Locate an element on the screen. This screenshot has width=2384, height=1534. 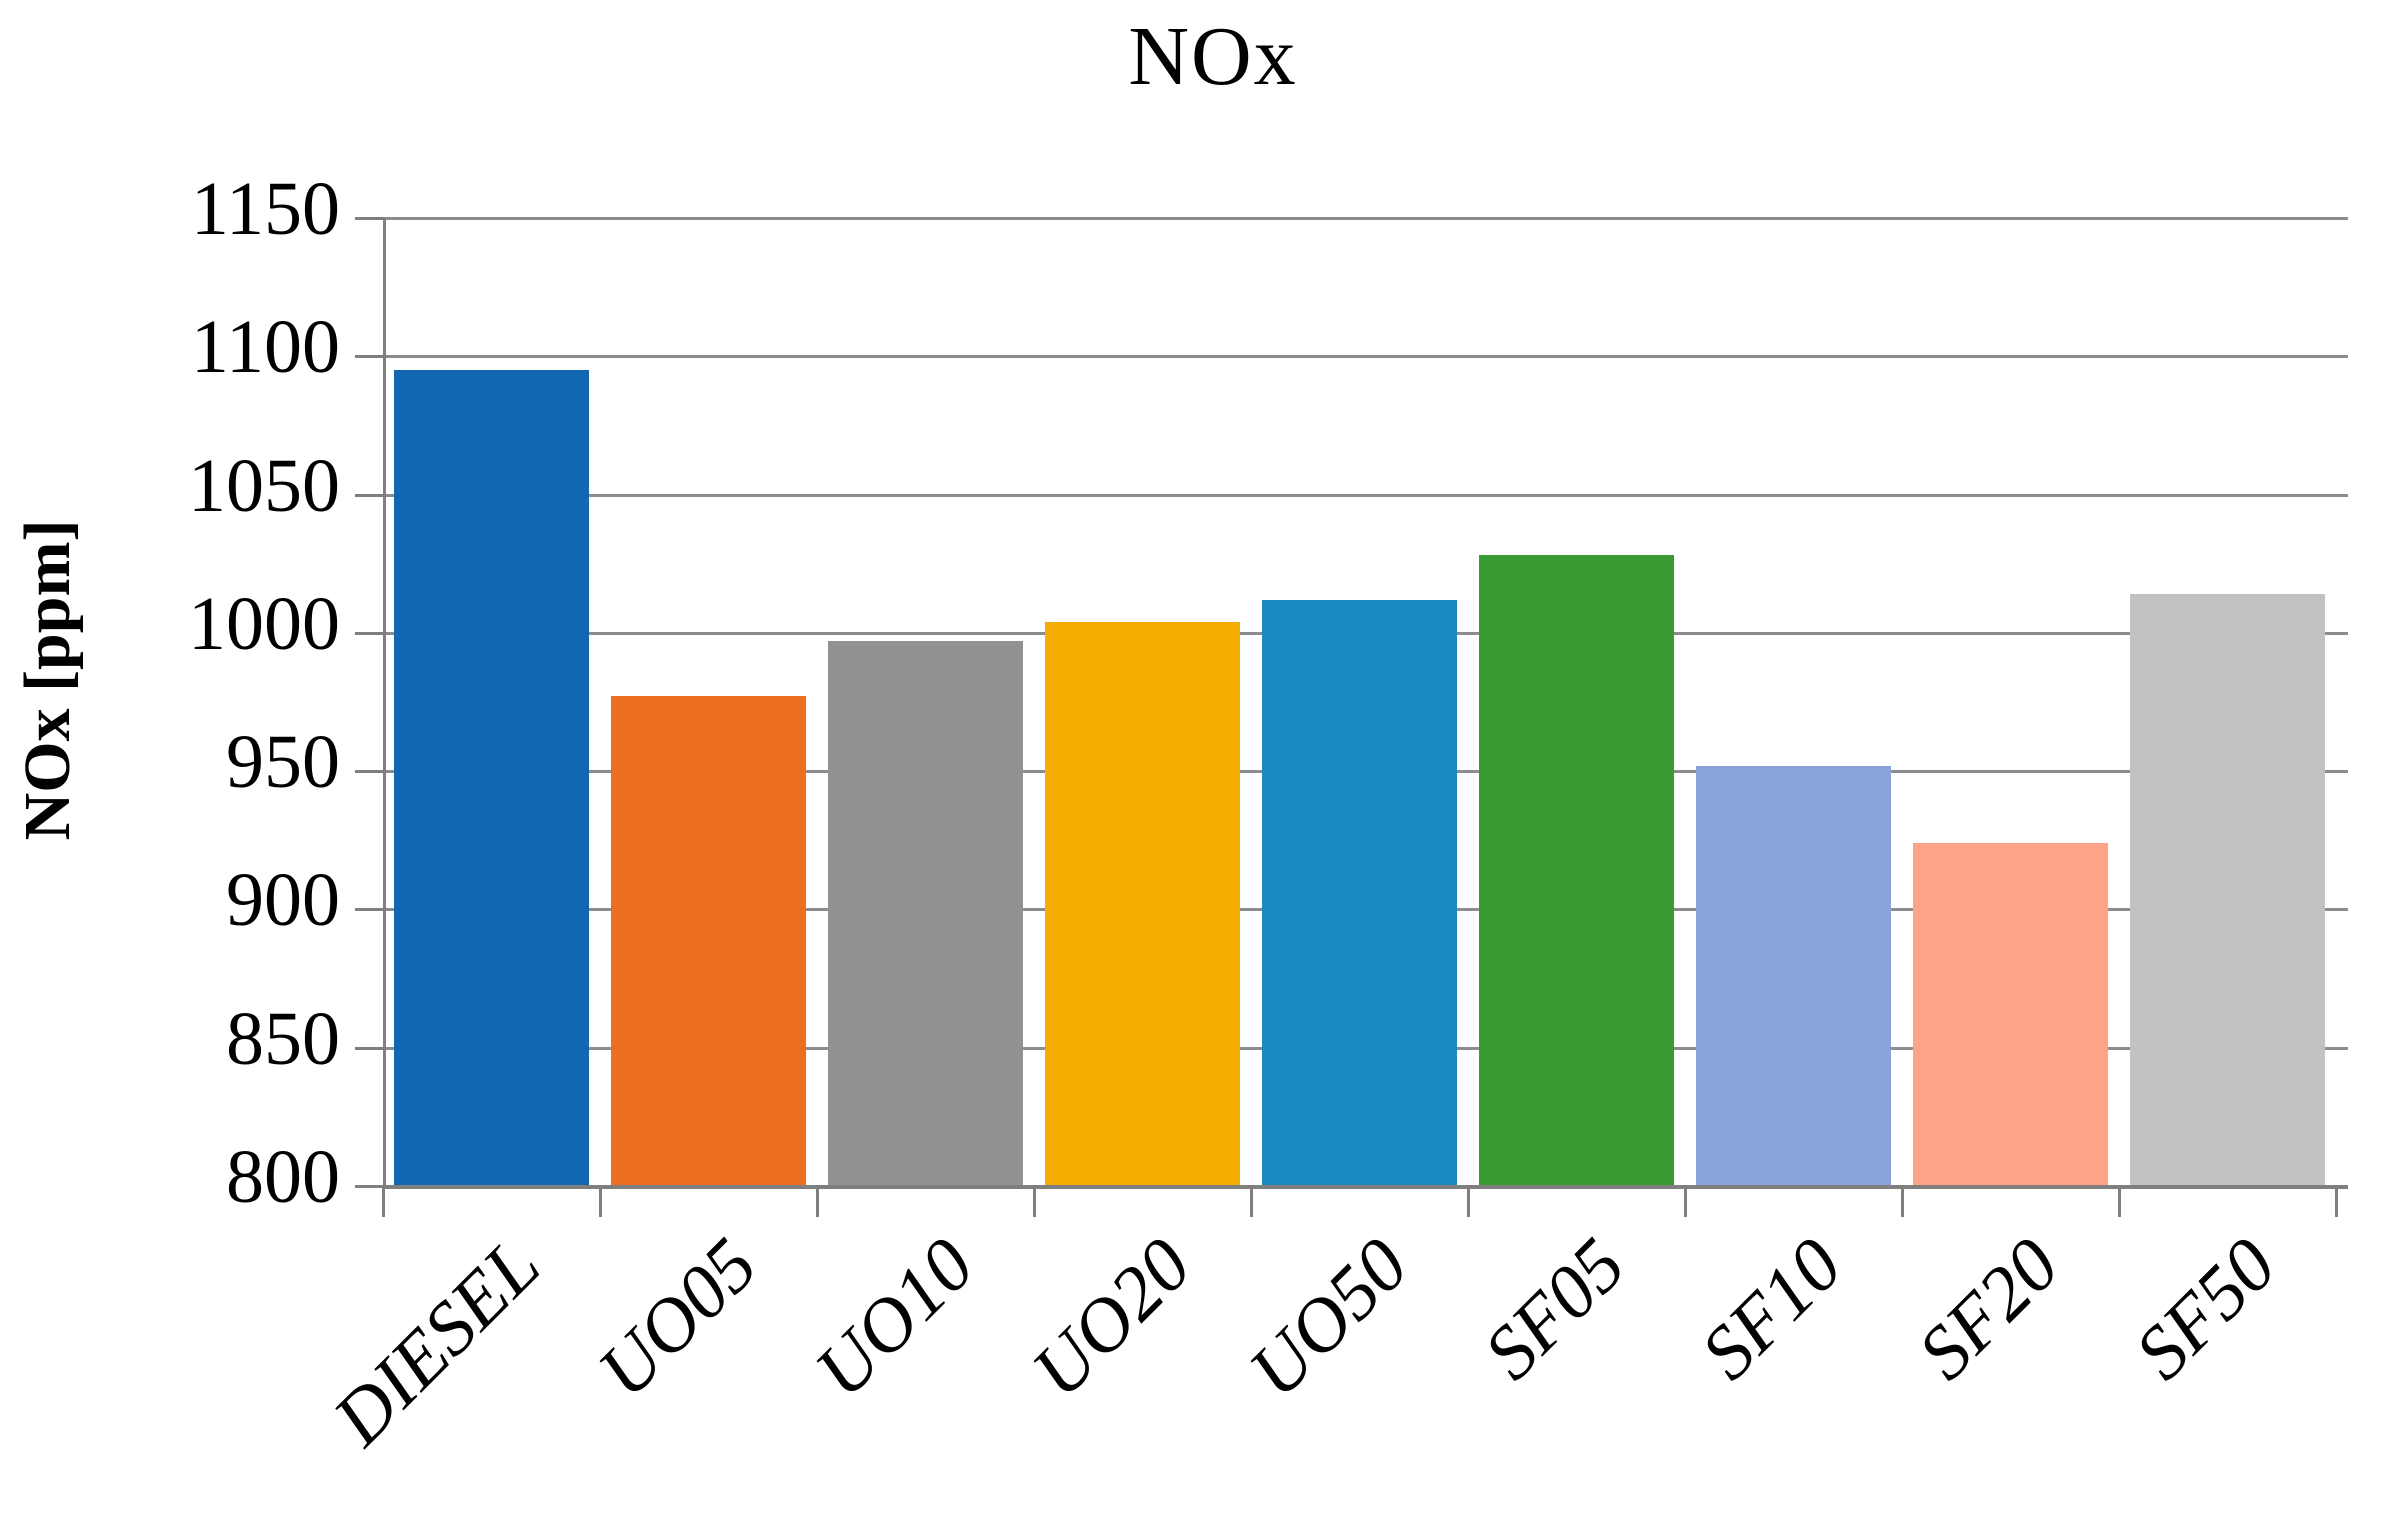
bar-uo10 is located at coordinates (925, 913).